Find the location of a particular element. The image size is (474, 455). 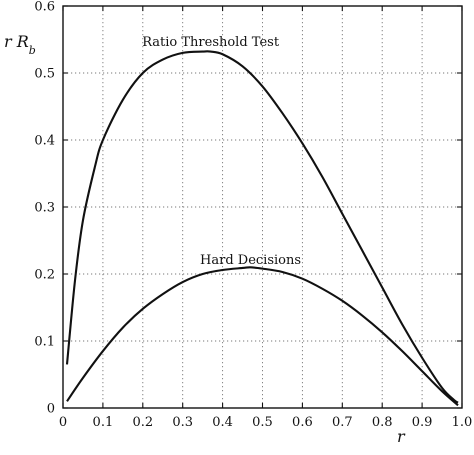

x-axis-title: r is located at coordinates (401, 436).